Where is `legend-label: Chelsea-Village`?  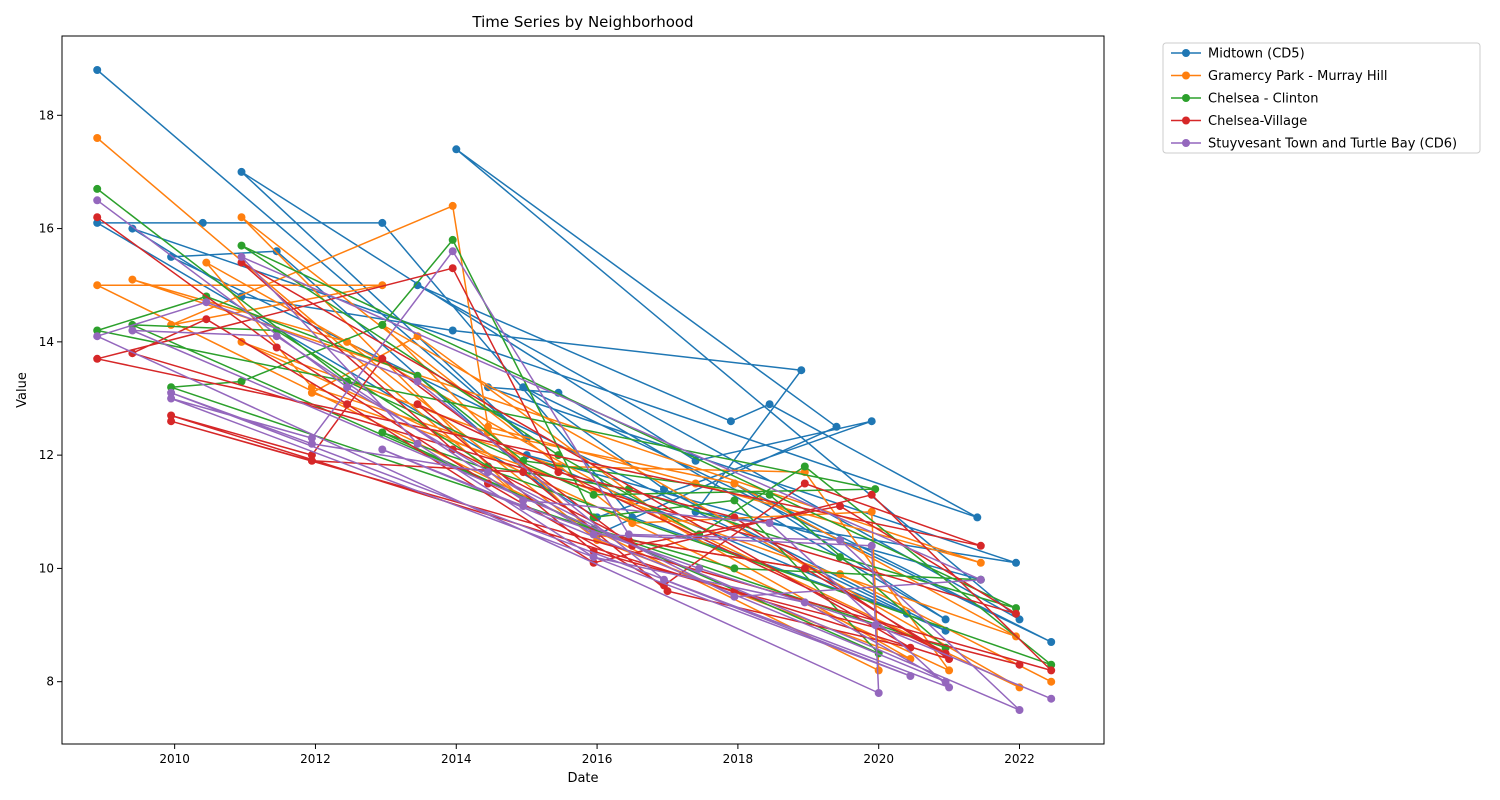 legend-label: Chelsea-Village is located at coordinates (1257, 121).